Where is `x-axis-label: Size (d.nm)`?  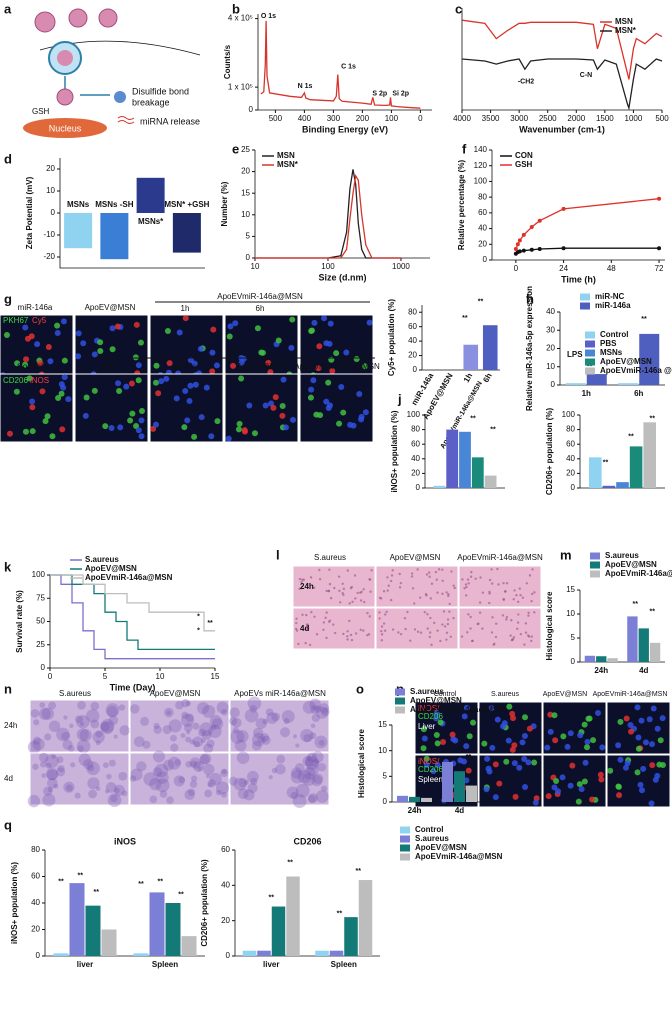 x-axis-label: Size (d.nm) is located at coordinates (342, 277).